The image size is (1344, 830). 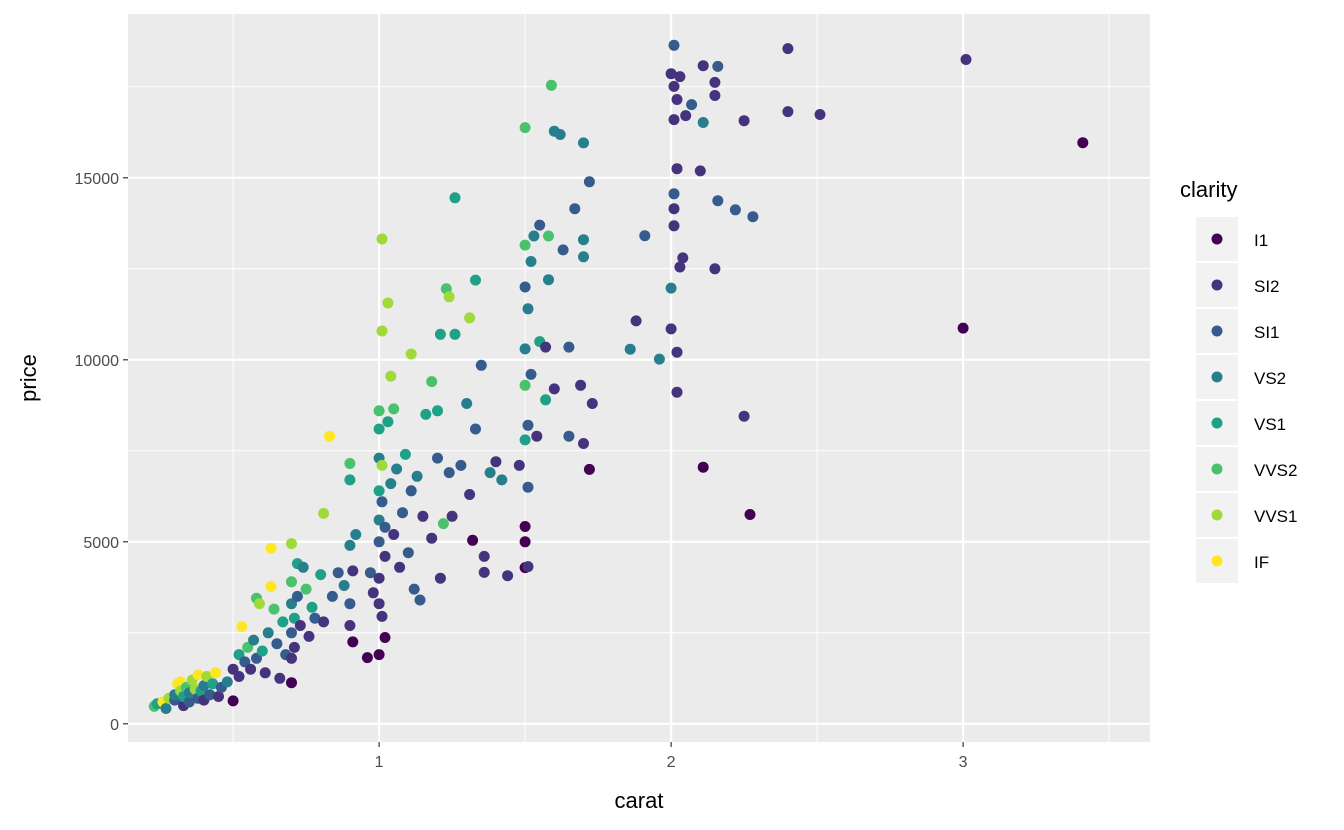 What do you see at coordinates (97, 179) in the screenshot?
I see `y-tick-label: 15000` at bounding box center [97, 179].